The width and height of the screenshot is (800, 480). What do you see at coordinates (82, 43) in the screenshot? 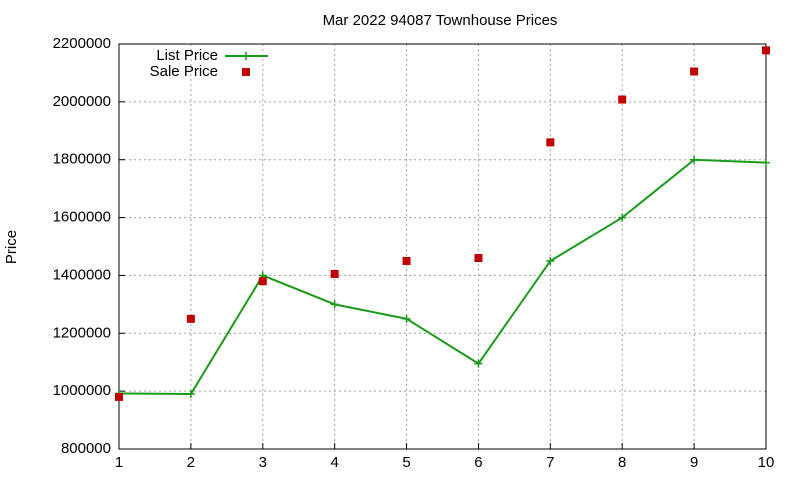
I see `y-tick-label: 2200000` at bounding box center [82, 43].